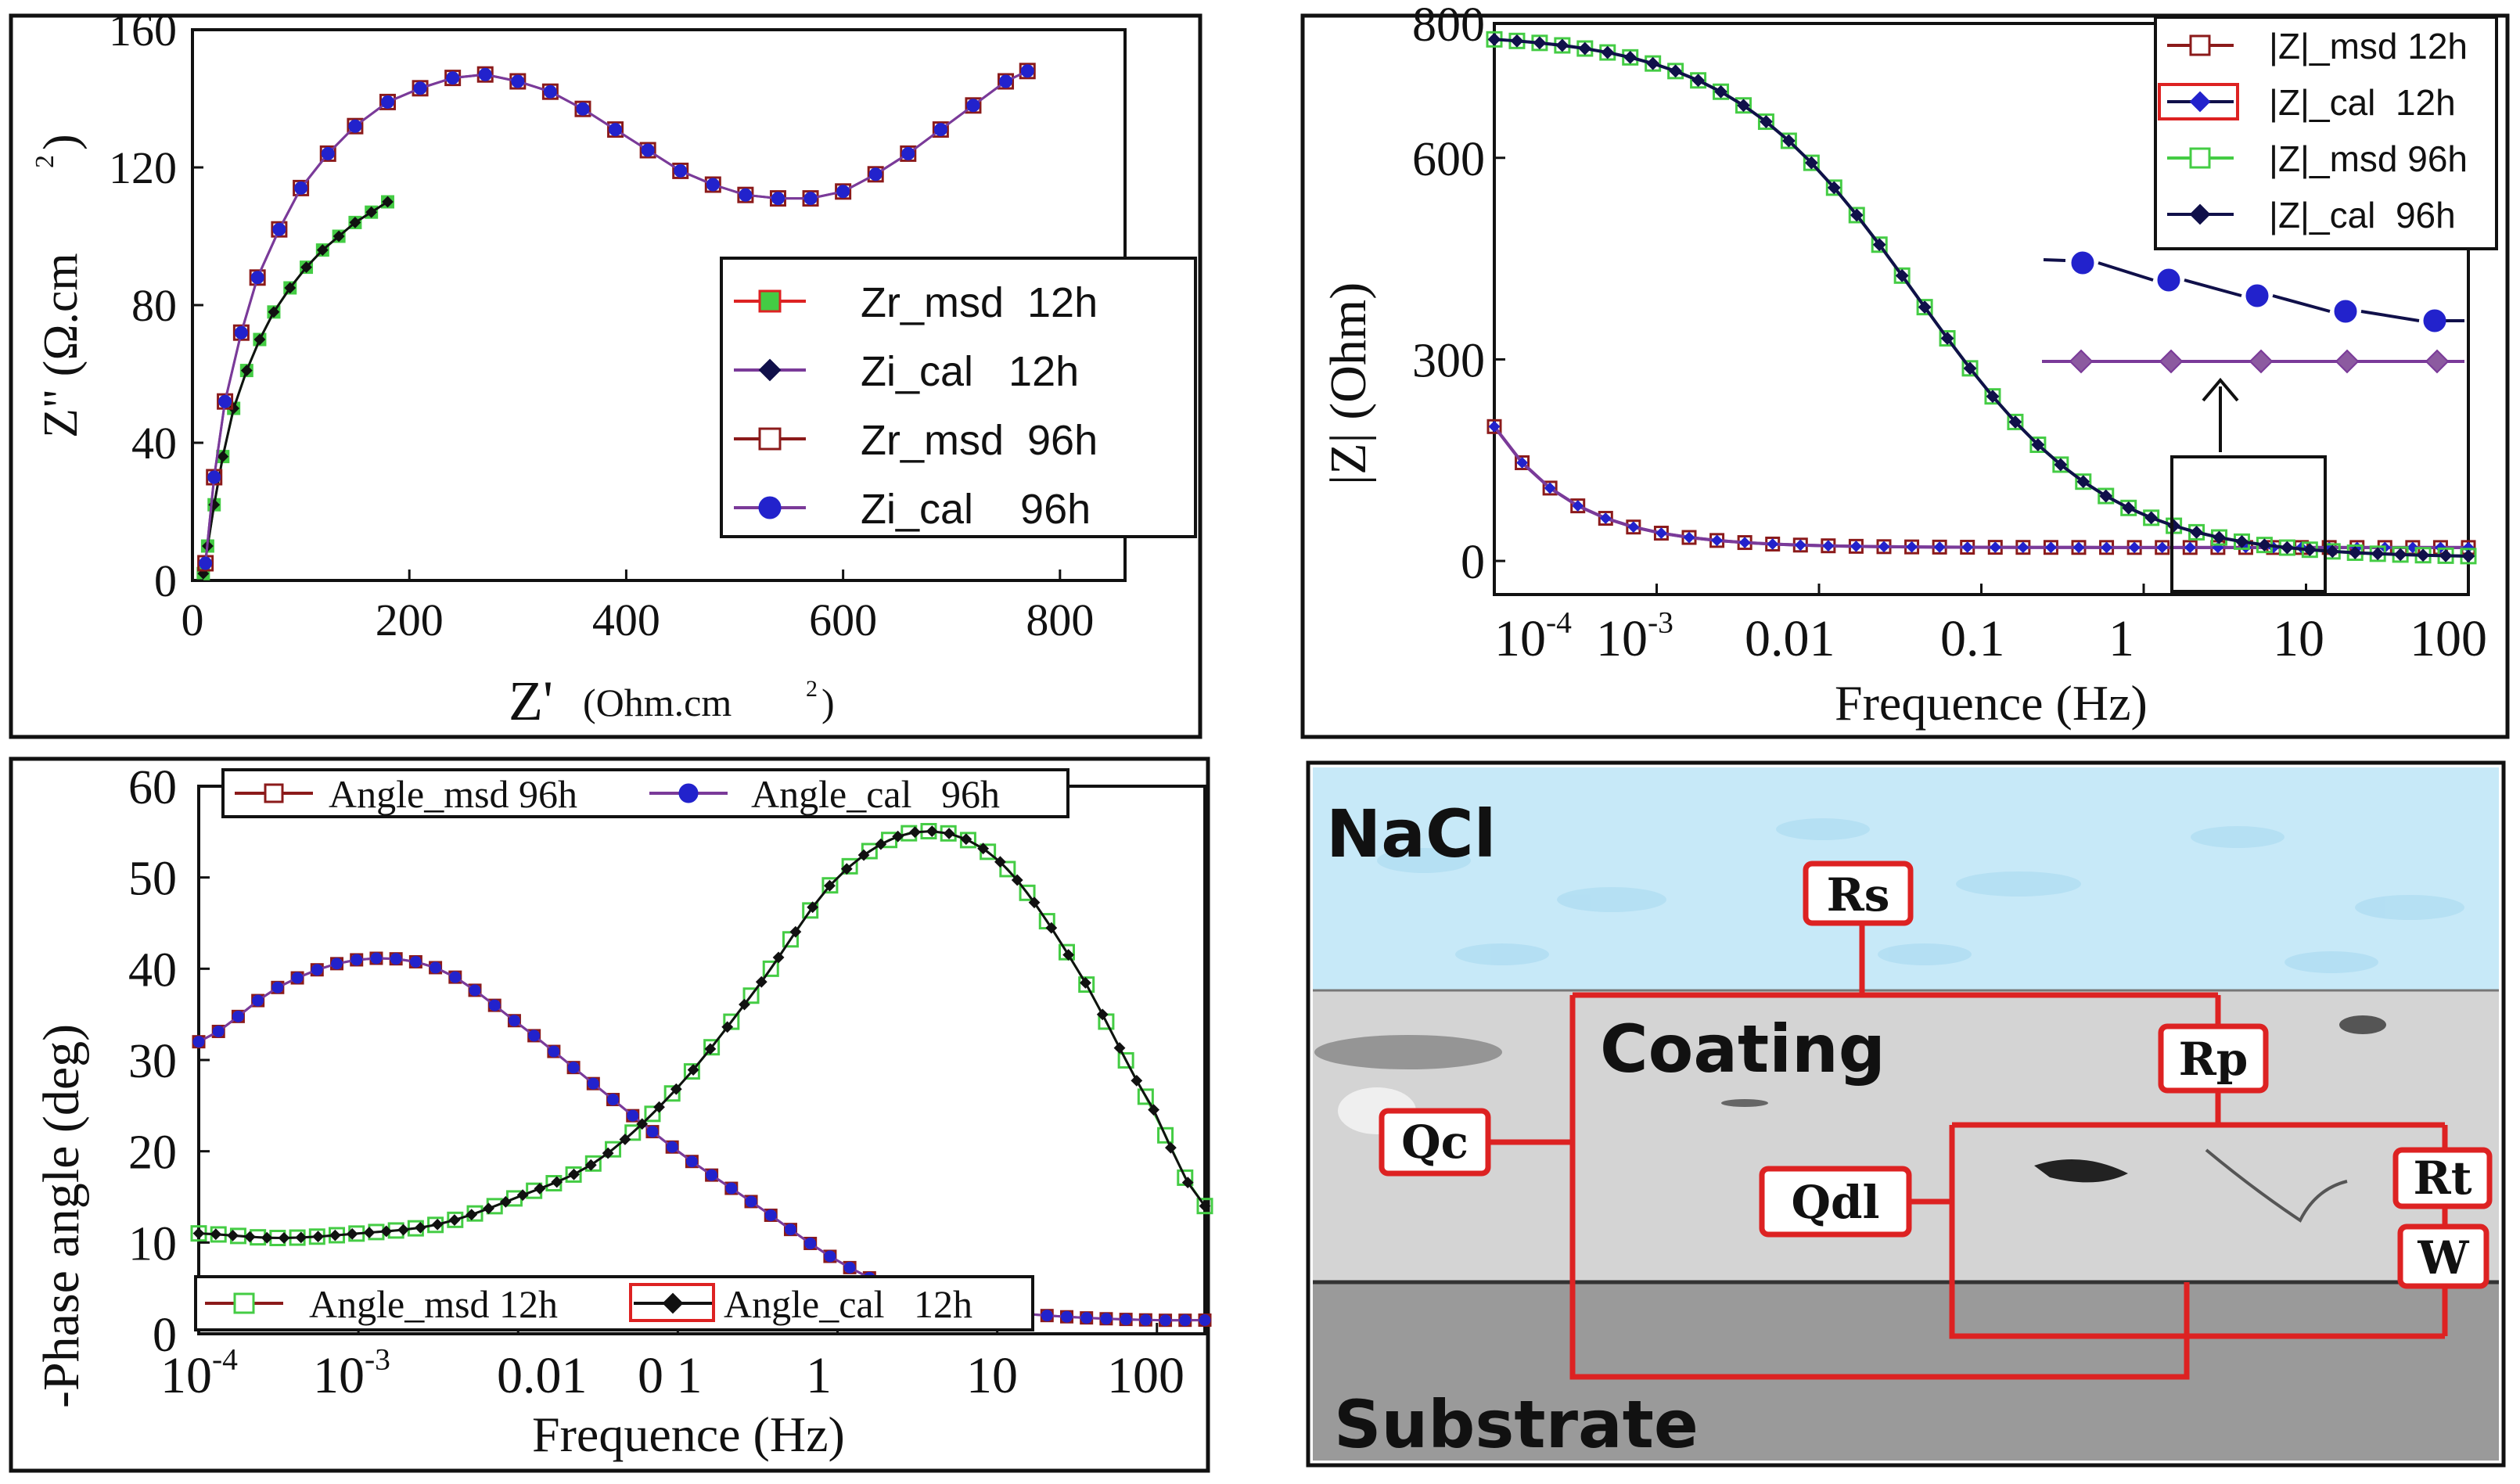 This screenshot has height=1484, width=2520. I want to click on bode-phase-ytick-label: 0, so click(165, 1335).